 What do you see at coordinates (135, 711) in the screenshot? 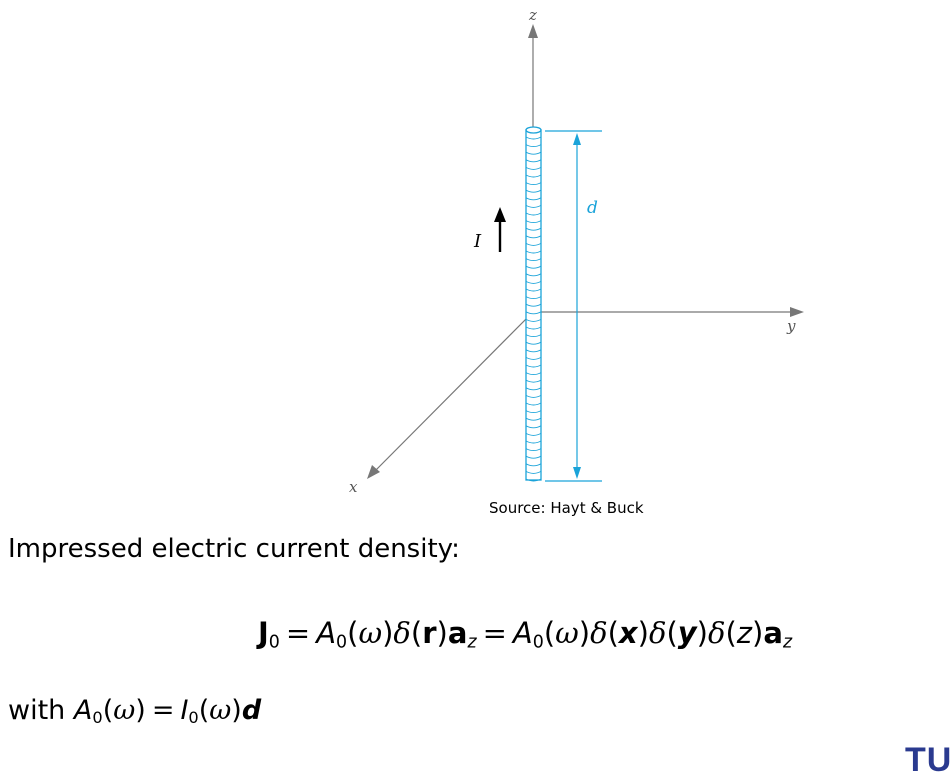
I see `amplitude-definition: with A0(ω) = I0(ω)d` at bounding box center [135, 711].